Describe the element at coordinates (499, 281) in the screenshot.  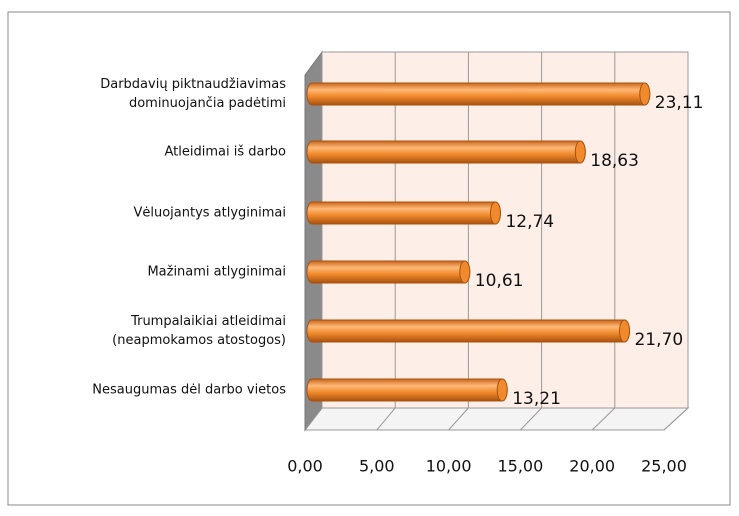
I see `value-label: 10,61` at that location.